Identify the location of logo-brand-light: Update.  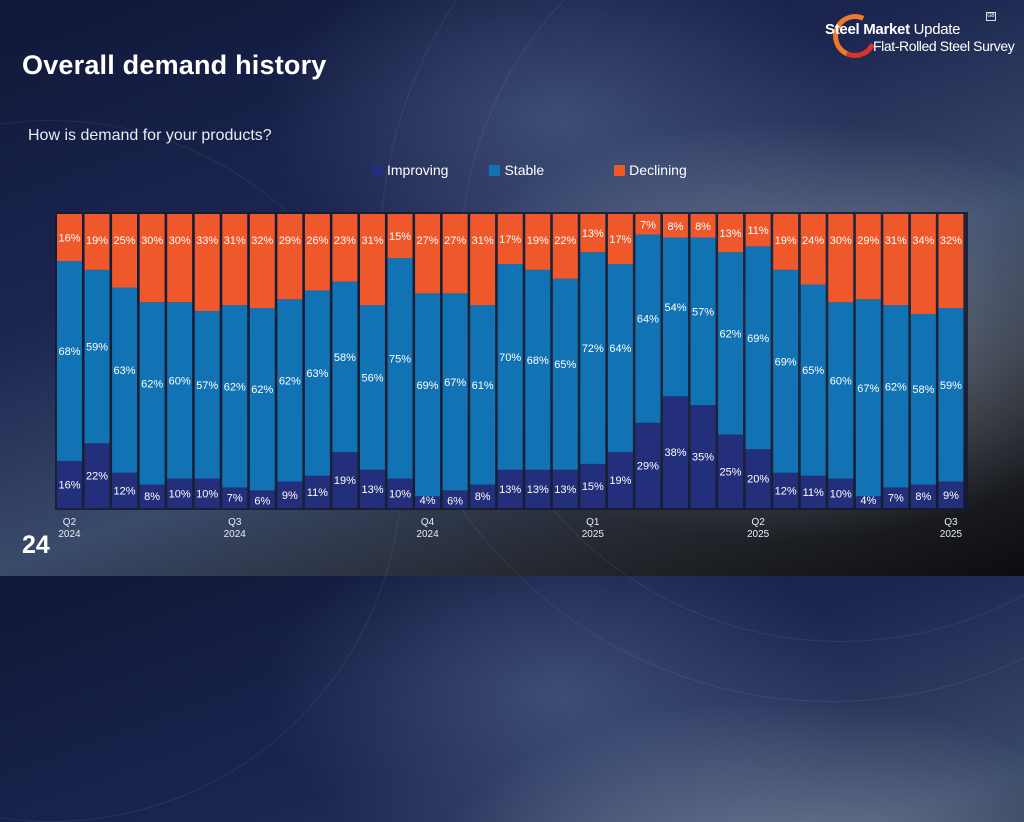
(935, 29).